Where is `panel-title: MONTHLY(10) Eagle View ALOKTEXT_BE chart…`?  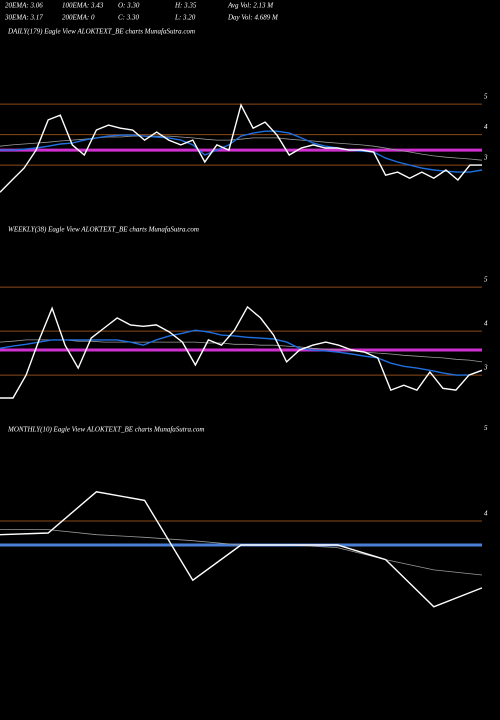
panel-title: MONTHLY(10) Eagle View ALOKTEXT_BE chart… is located at coordinates (105, 430).